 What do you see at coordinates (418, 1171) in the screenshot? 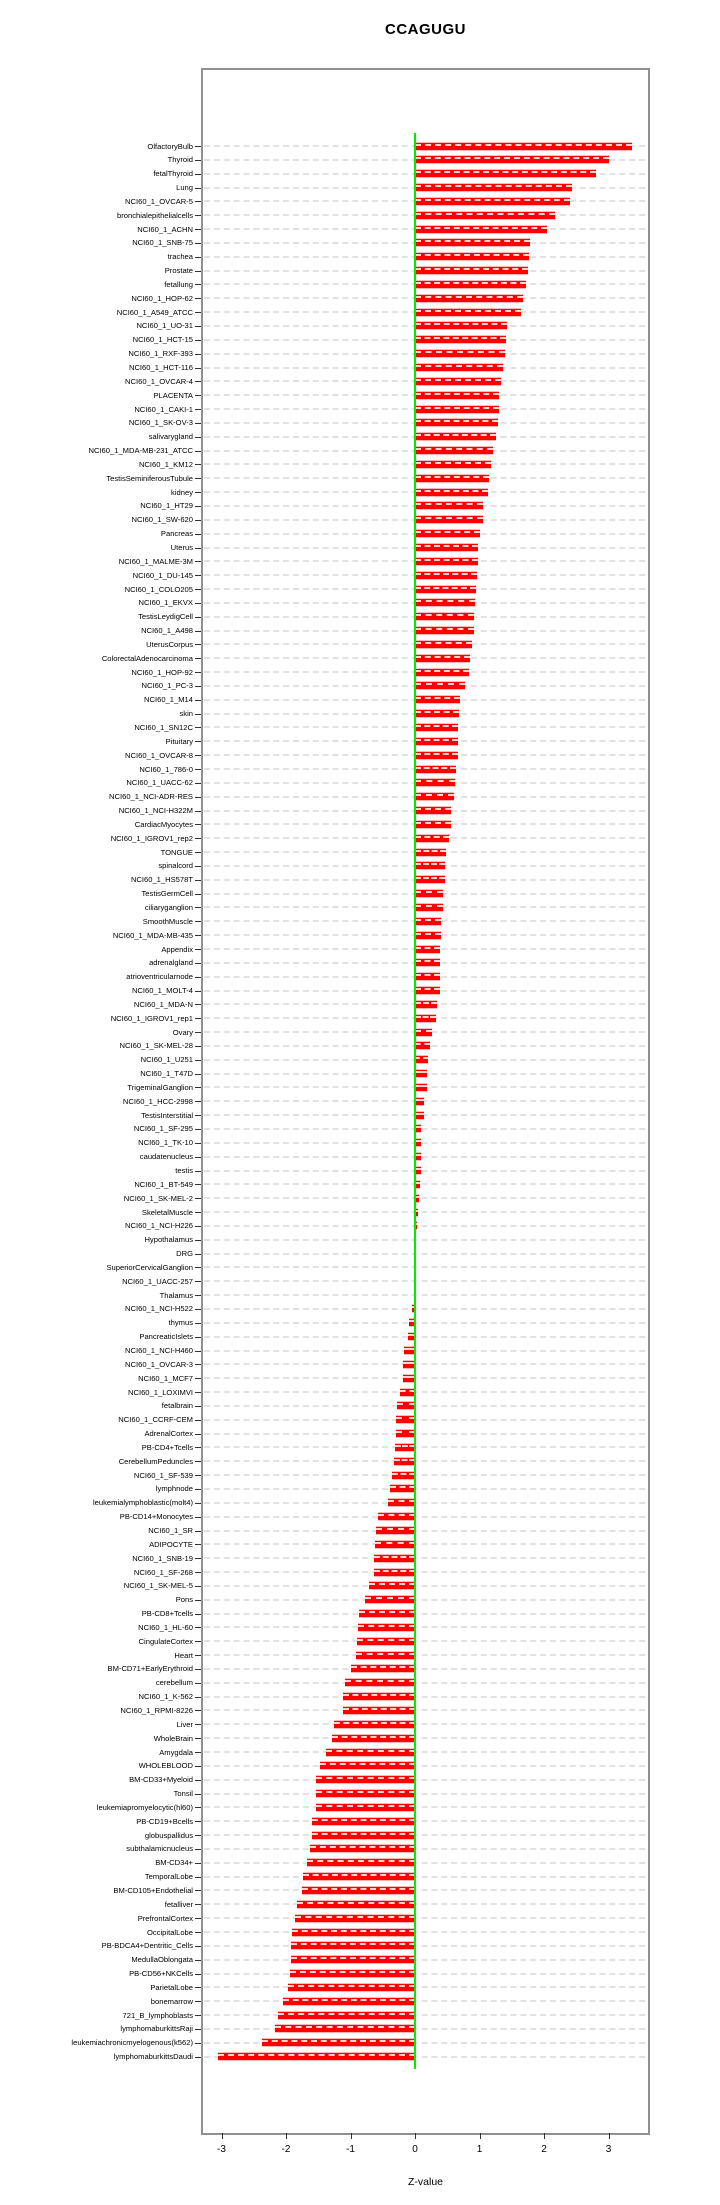
I see `bar-testis` at bounding box center [418, 1171].